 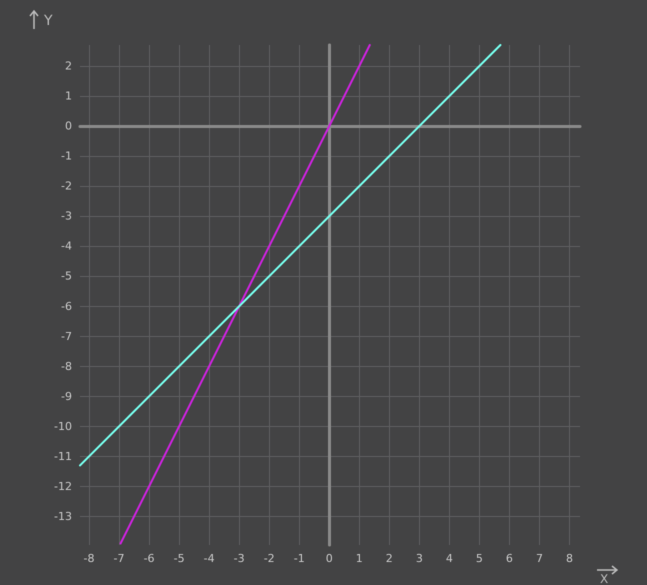 What do you see at coordinates (66, 336) in the screenshot?
I see `y-tick-label: -7` at bounding box center [66, 336].